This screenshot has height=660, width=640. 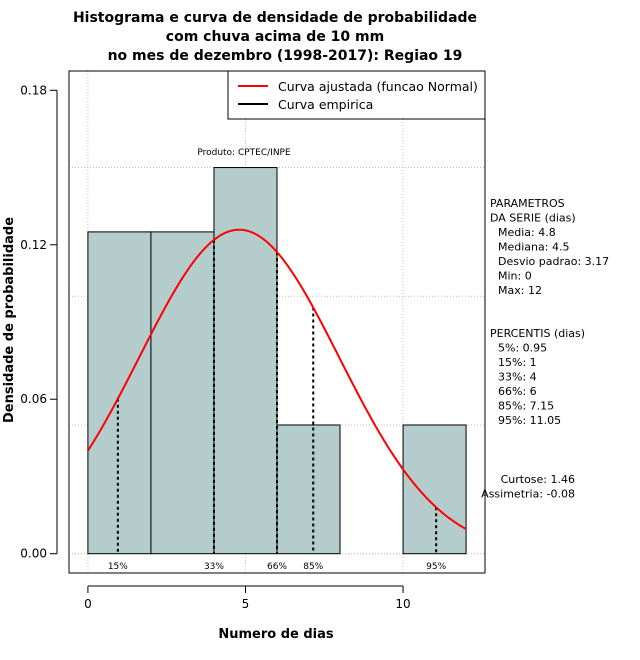 What do you see at coordinates (33, 245) in the screenshot?
I see `y-tick-label-2: 0.12` at bounding box center [33, 245].